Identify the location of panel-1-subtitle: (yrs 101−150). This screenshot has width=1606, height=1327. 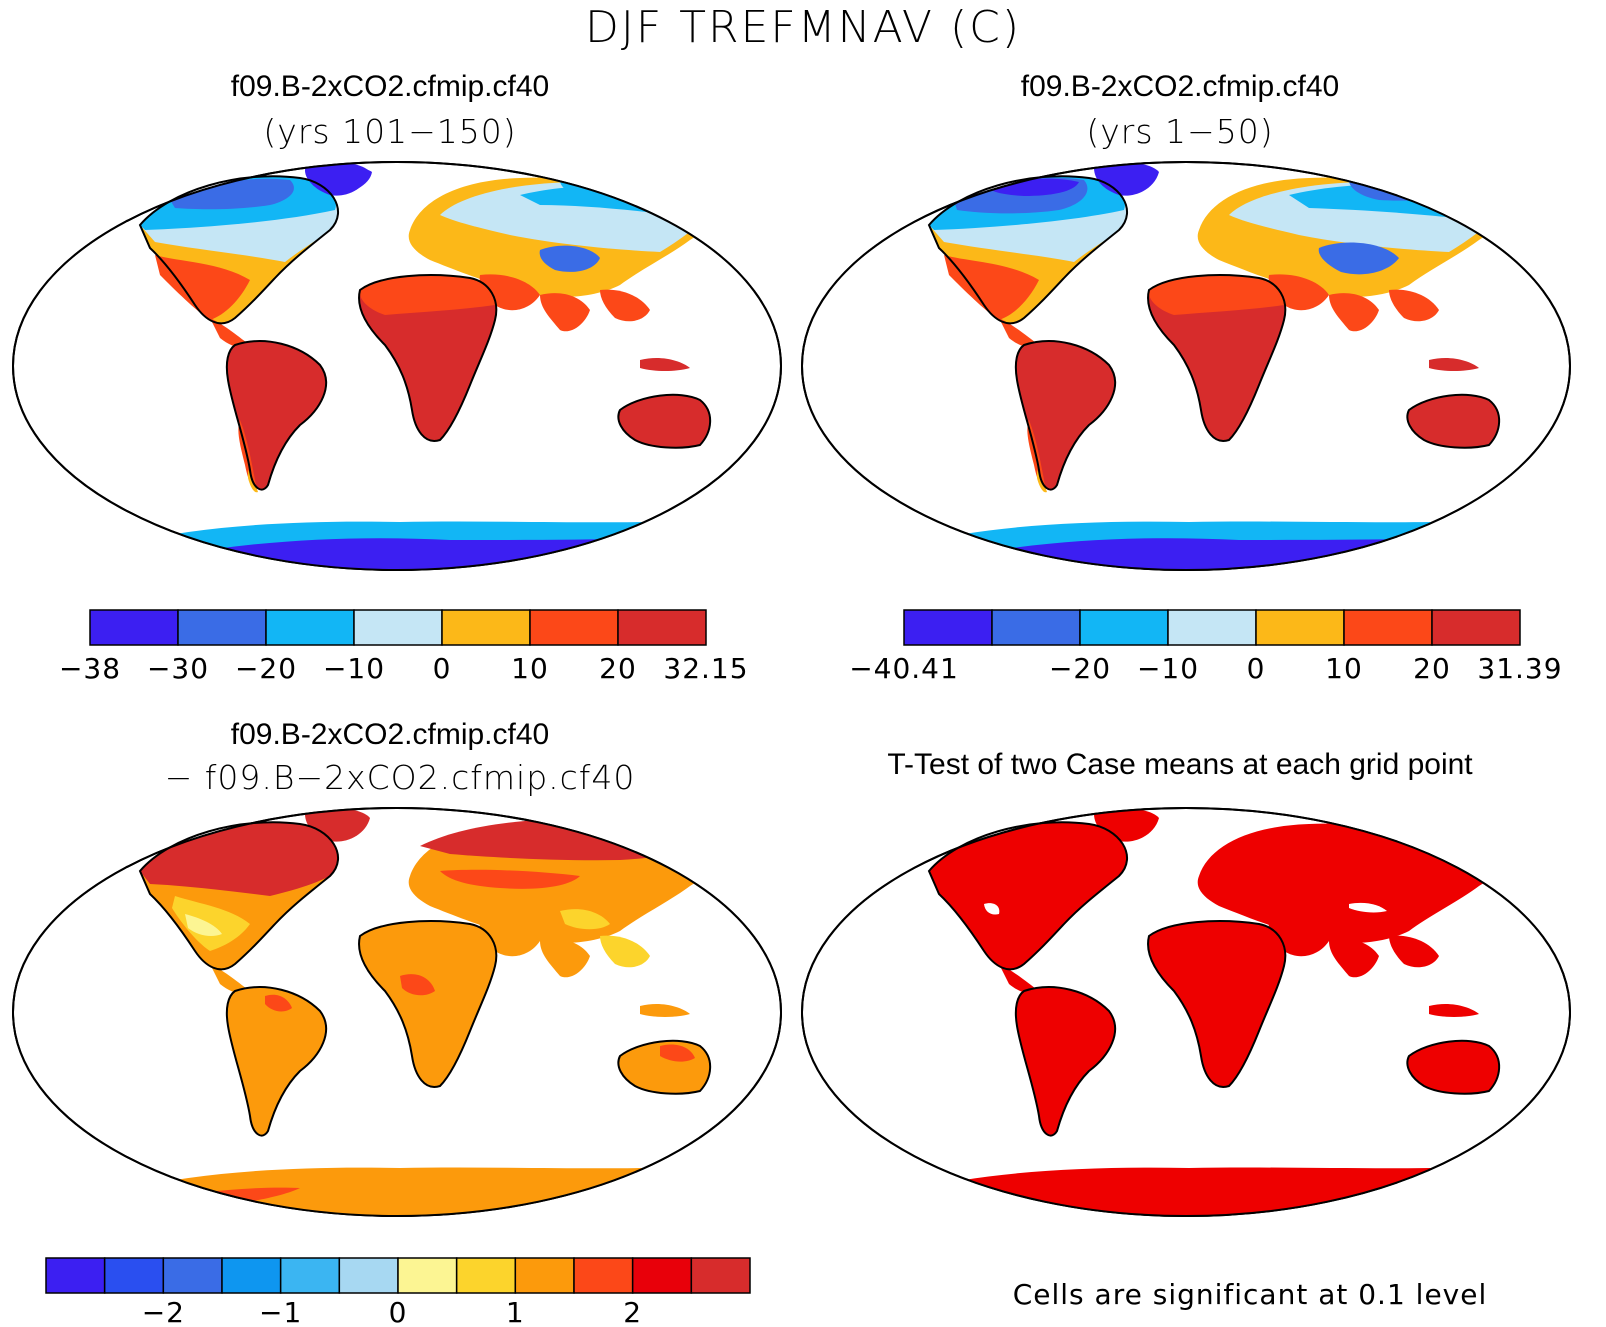
(390, 131).